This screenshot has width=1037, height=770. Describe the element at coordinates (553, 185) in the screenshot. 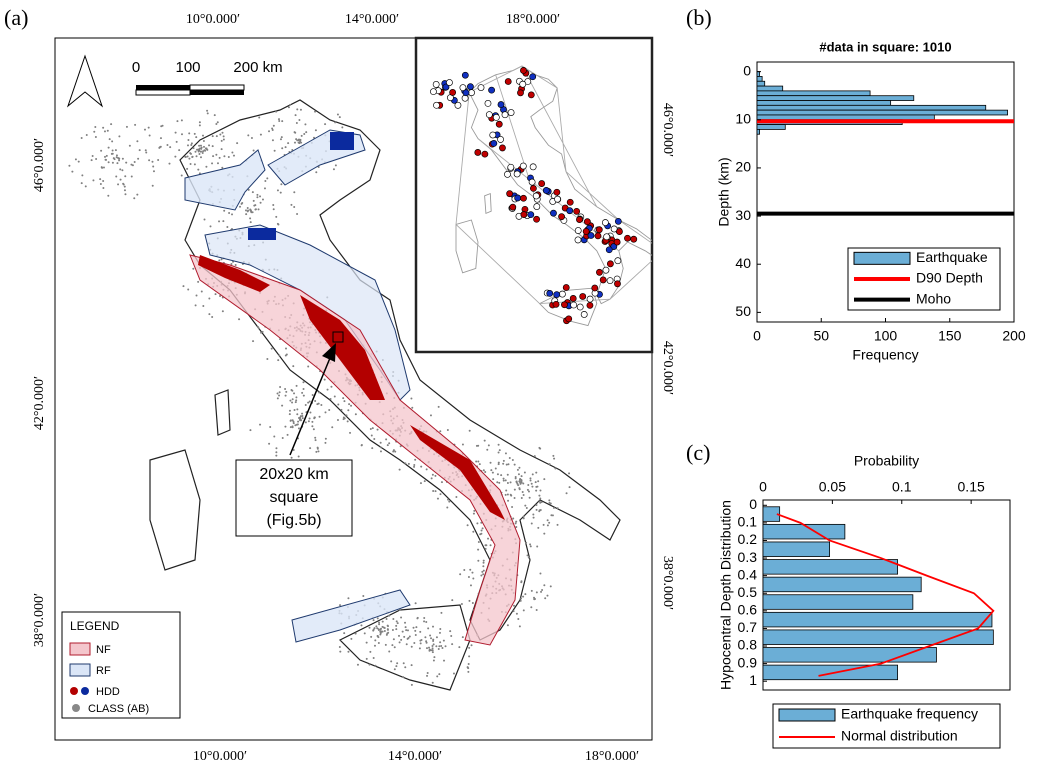

I see `inset-zones` at that location.